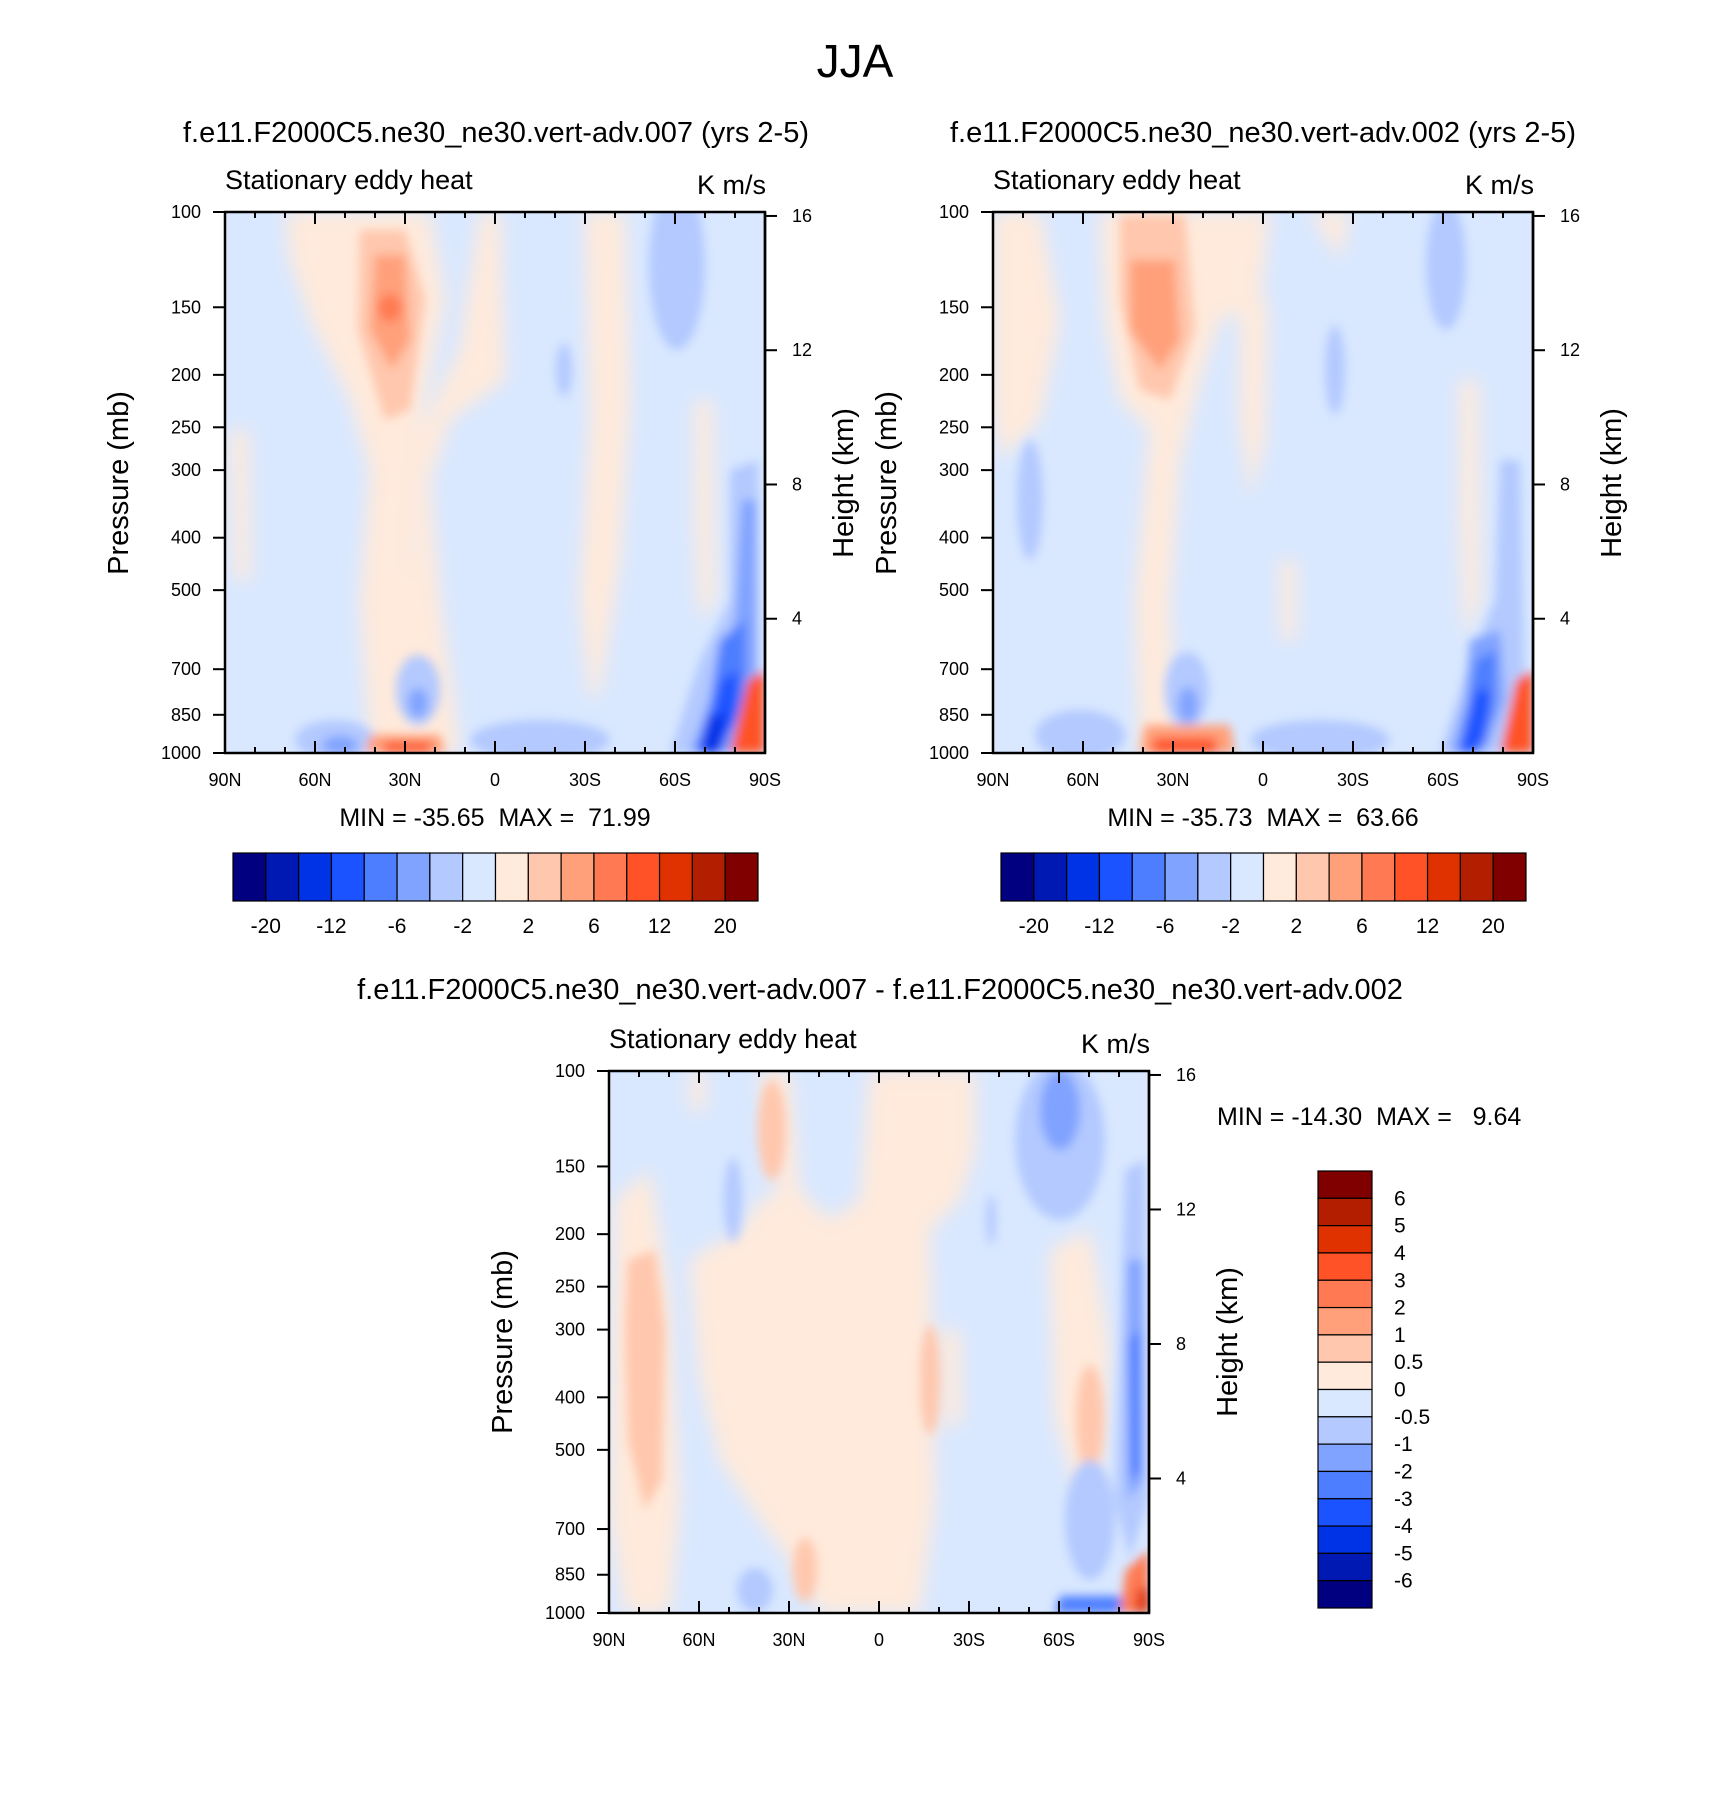  Describe the element at coordinates (224, 780) in the screenshot. I see `x-tick-label: 90N` at that location.